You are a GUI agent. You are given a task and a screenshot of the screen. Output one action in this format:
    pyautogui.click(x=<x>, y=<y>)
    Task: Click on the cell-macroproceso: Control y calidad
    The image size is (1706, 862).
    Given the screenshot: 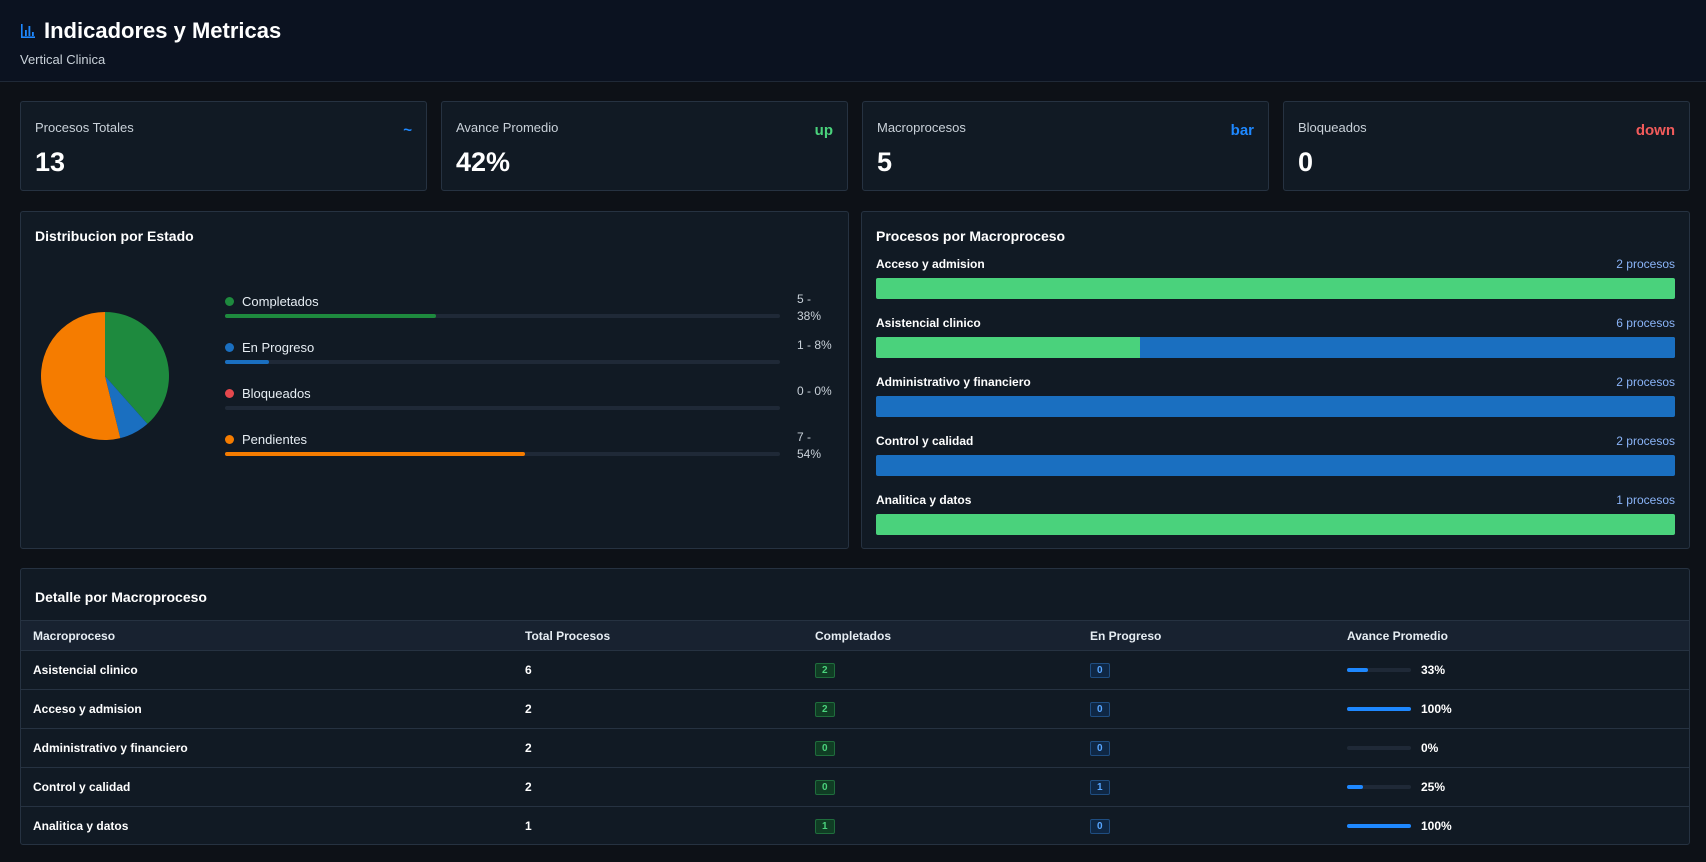 What is the action you would take?
    pyautogui.click(x=267, y=787)
    